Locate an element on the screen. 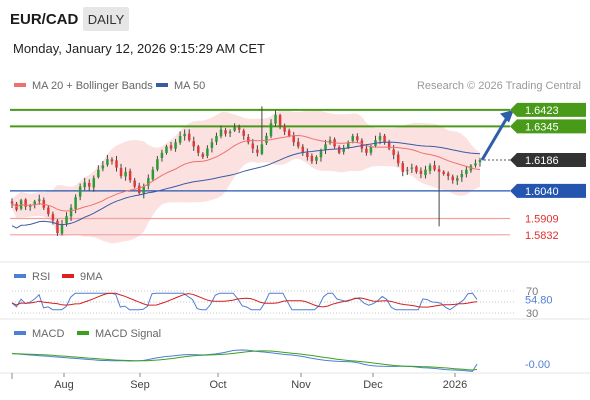 This screenshot has width=590, height=400. instrument-title: EUR/CAD is located at coordinates (44, 19).